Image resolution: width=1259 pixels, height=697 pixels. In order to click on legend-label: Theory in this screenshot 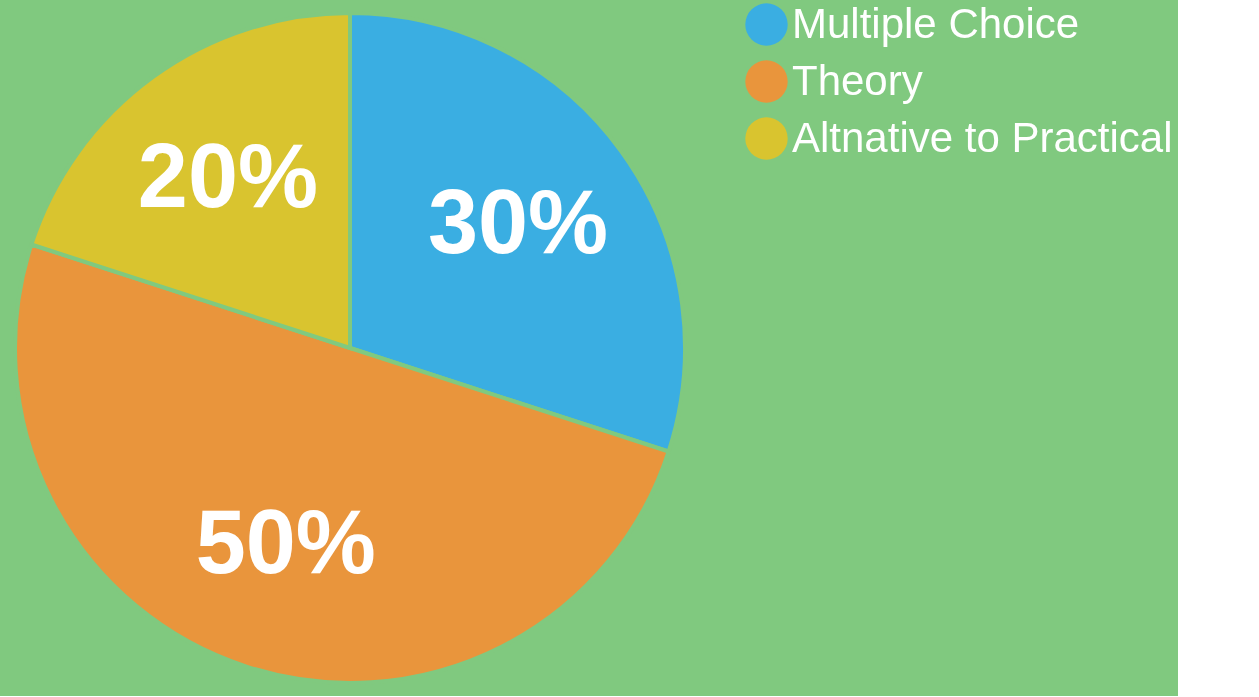, I will do `click(857, 80)`.